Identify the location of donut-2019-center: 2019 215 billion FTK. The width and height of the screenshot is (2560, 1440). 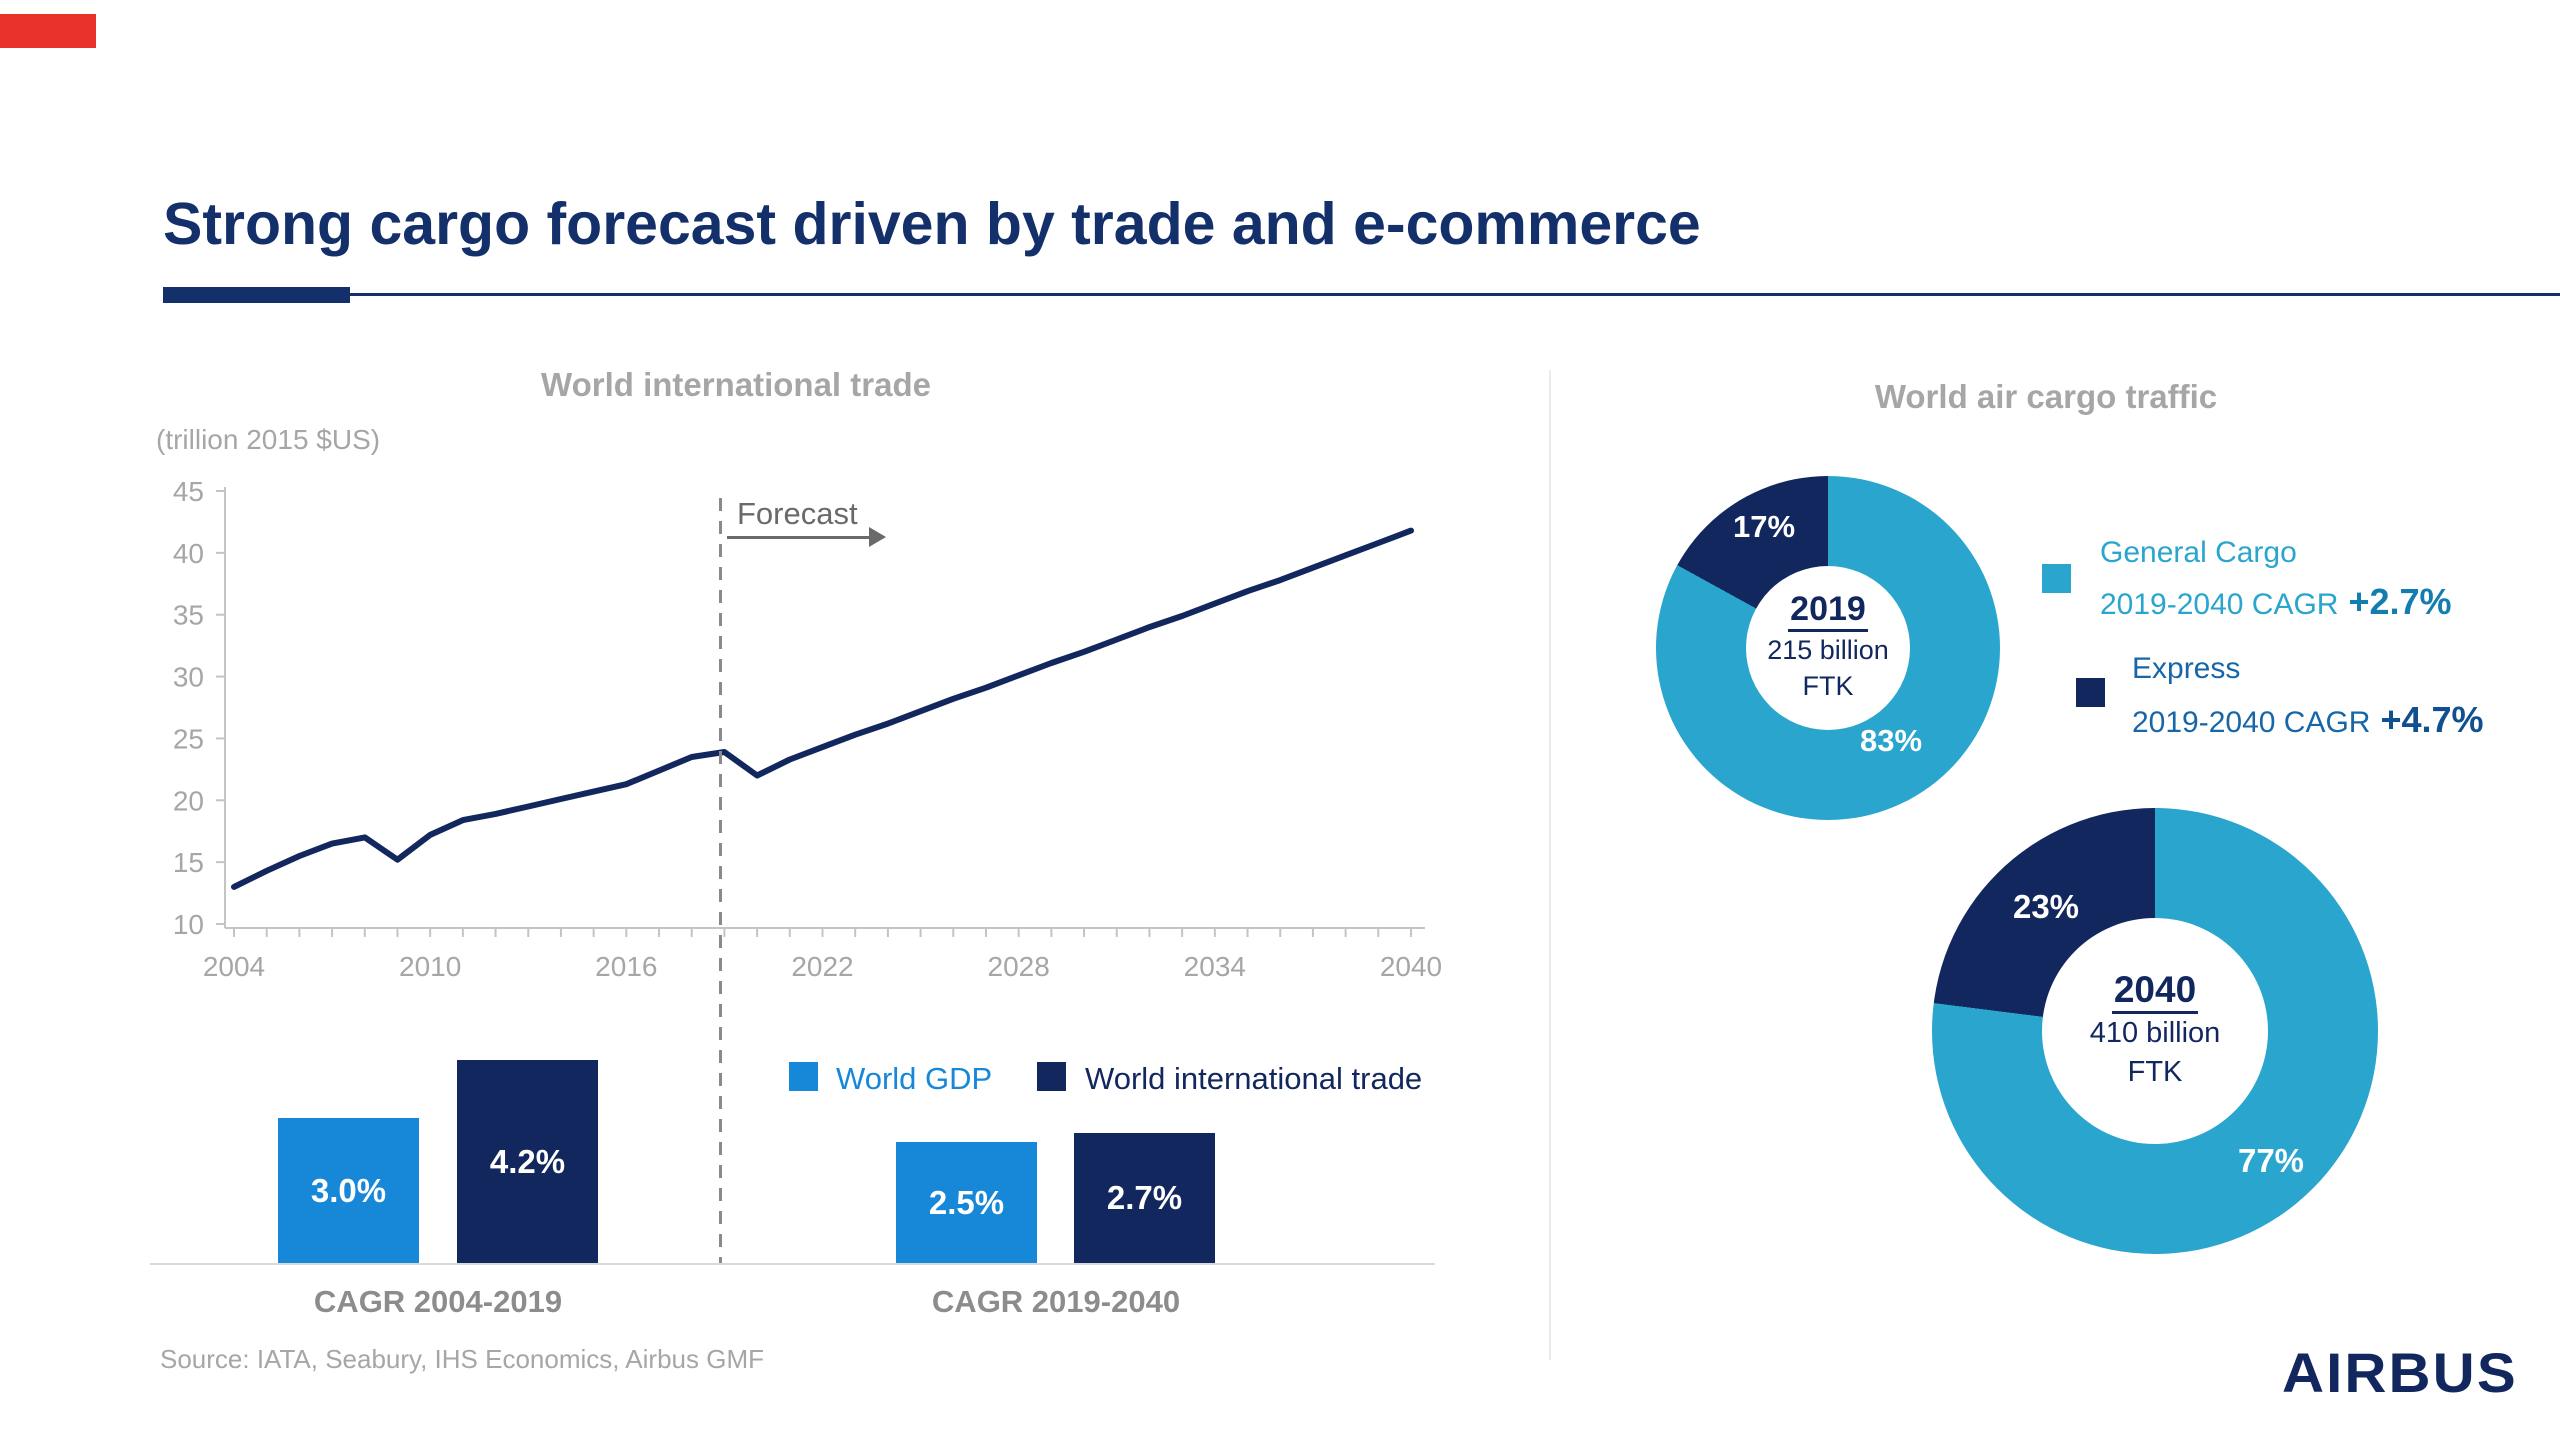
(1828, 648).